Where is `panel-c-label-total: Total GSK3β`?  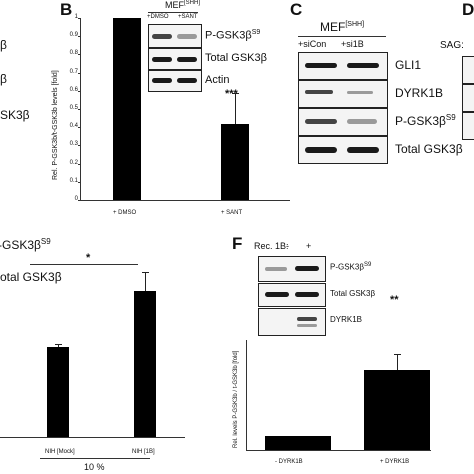 panel-c-label-total: Total GSK3β is located at coordinates (429, 149).